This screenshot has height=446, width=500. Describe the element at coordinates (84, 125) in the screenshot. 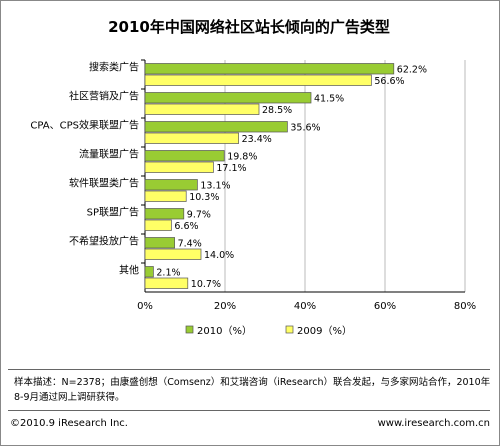

I see `category-label: CPA、CPS效果联盟广告` at that location.